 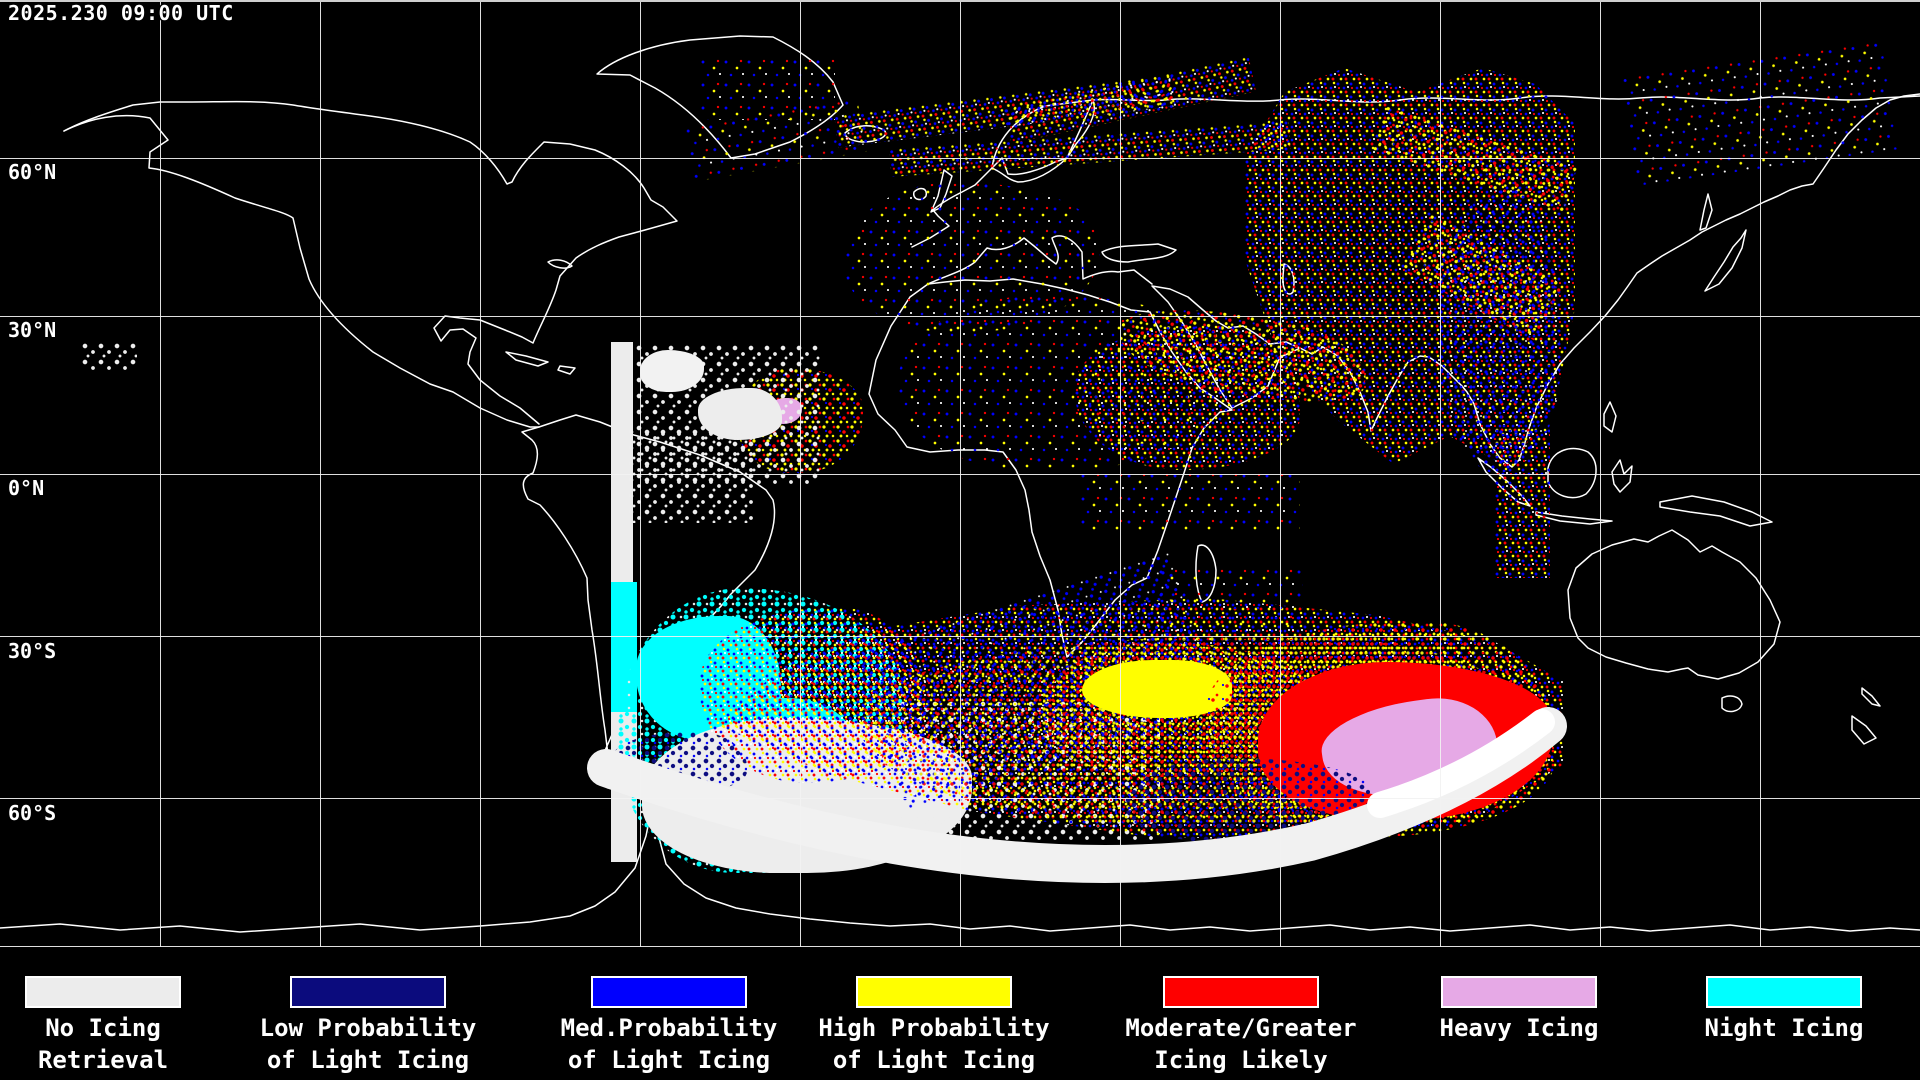 What do you see at coordinates (1732, 704) in the screenshot?
I see `coast-tasmania` at bounding box center [1732, 704].